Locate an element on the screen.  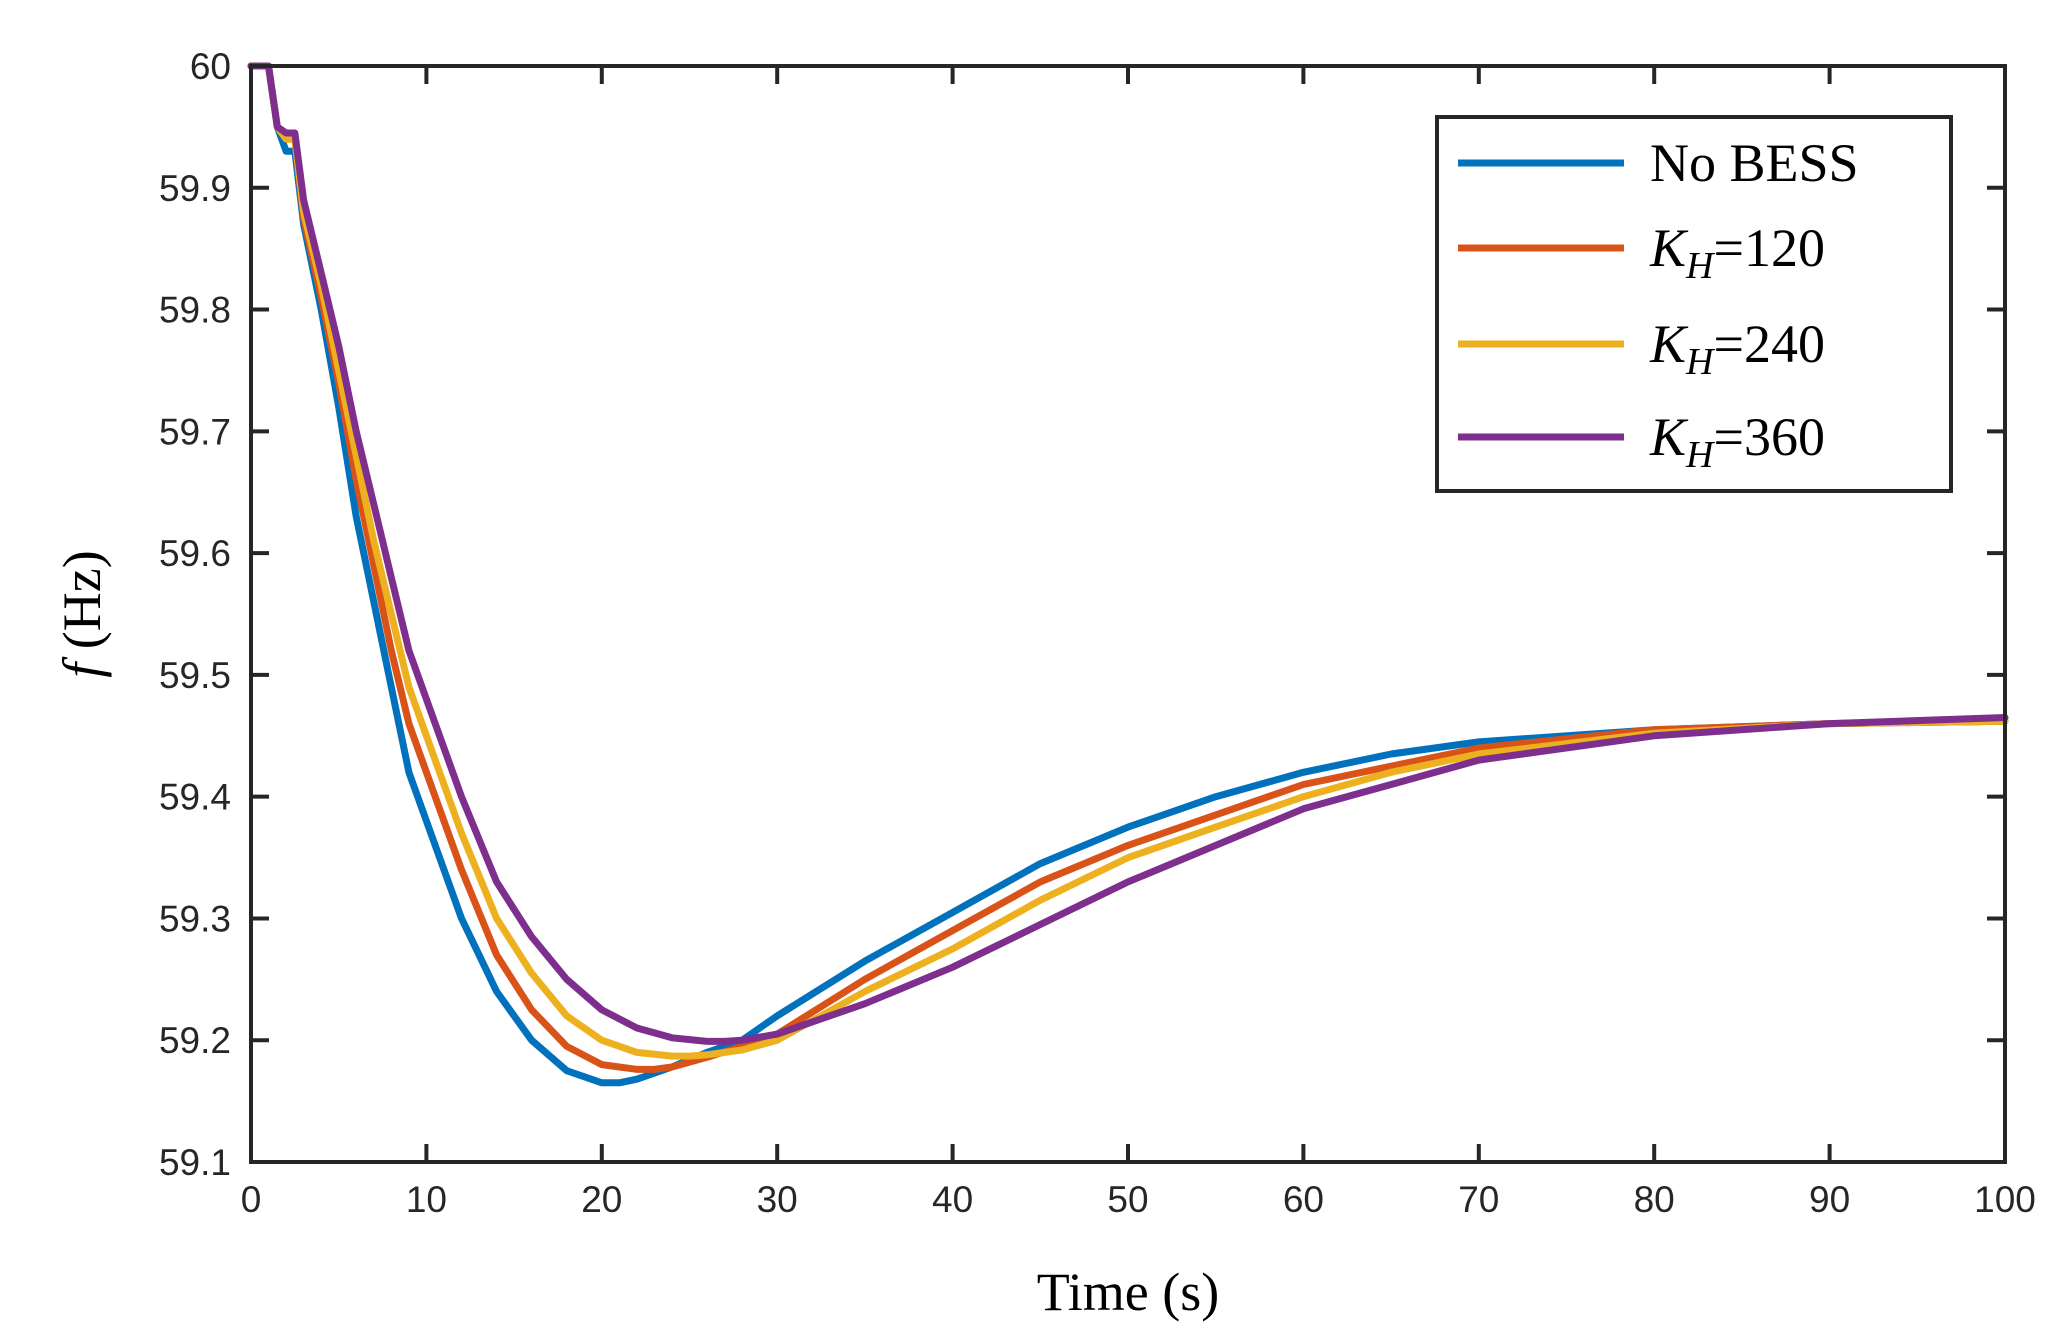
legend-label-kh-120: KH=120 is located at coordinates (1737, 252).